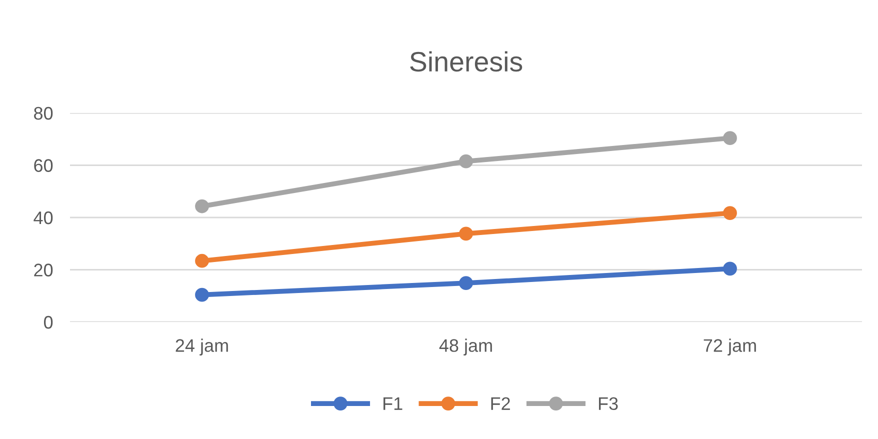  What do you see at coordinates (48, 322) in the screenshot?
I see `y-tick-label: 0` at bounding box center [48, 322].